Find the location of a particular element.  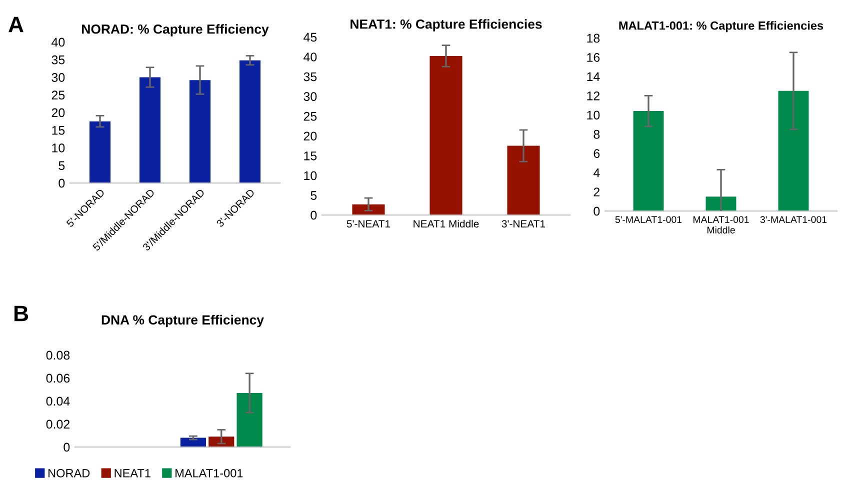

chart-title: NORAD: % Capture Efficiency is located at coordinates (175, 30).